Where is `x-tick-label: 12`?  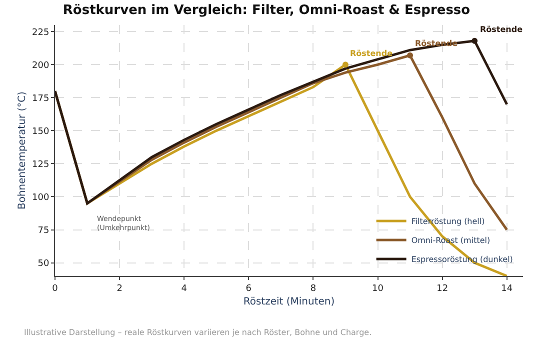 x-tick-label: 12 is located at coordinates (442, 289).